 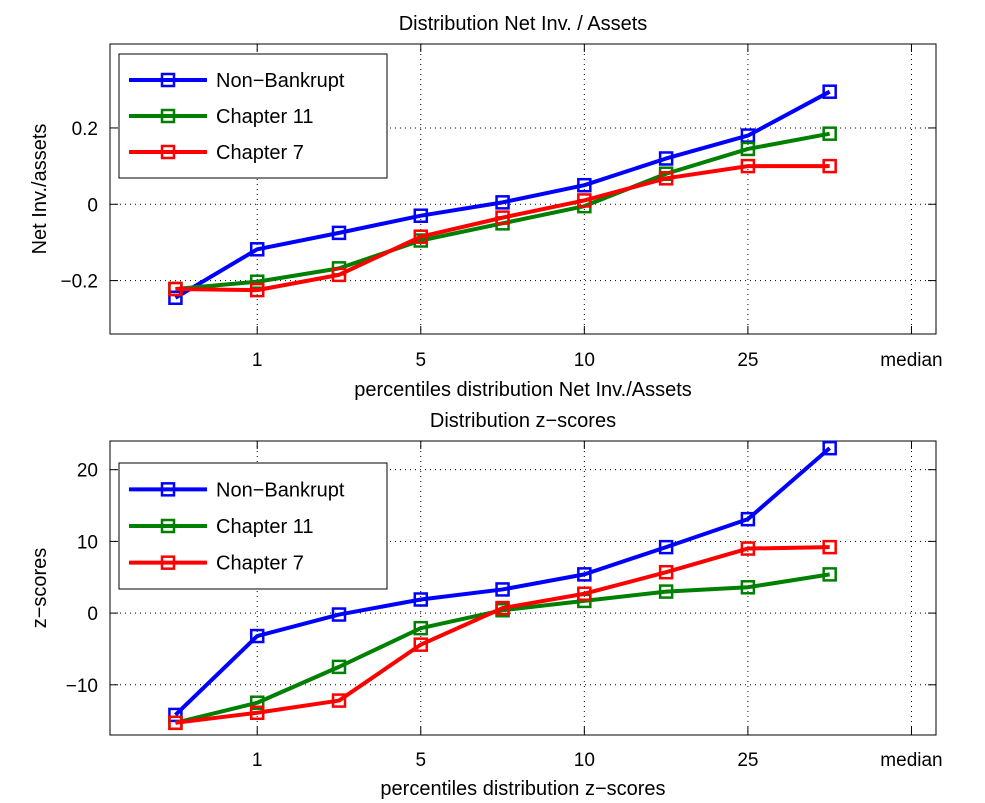 I want to click on y-tick-label: 0.2, so click(x=85, y=129).